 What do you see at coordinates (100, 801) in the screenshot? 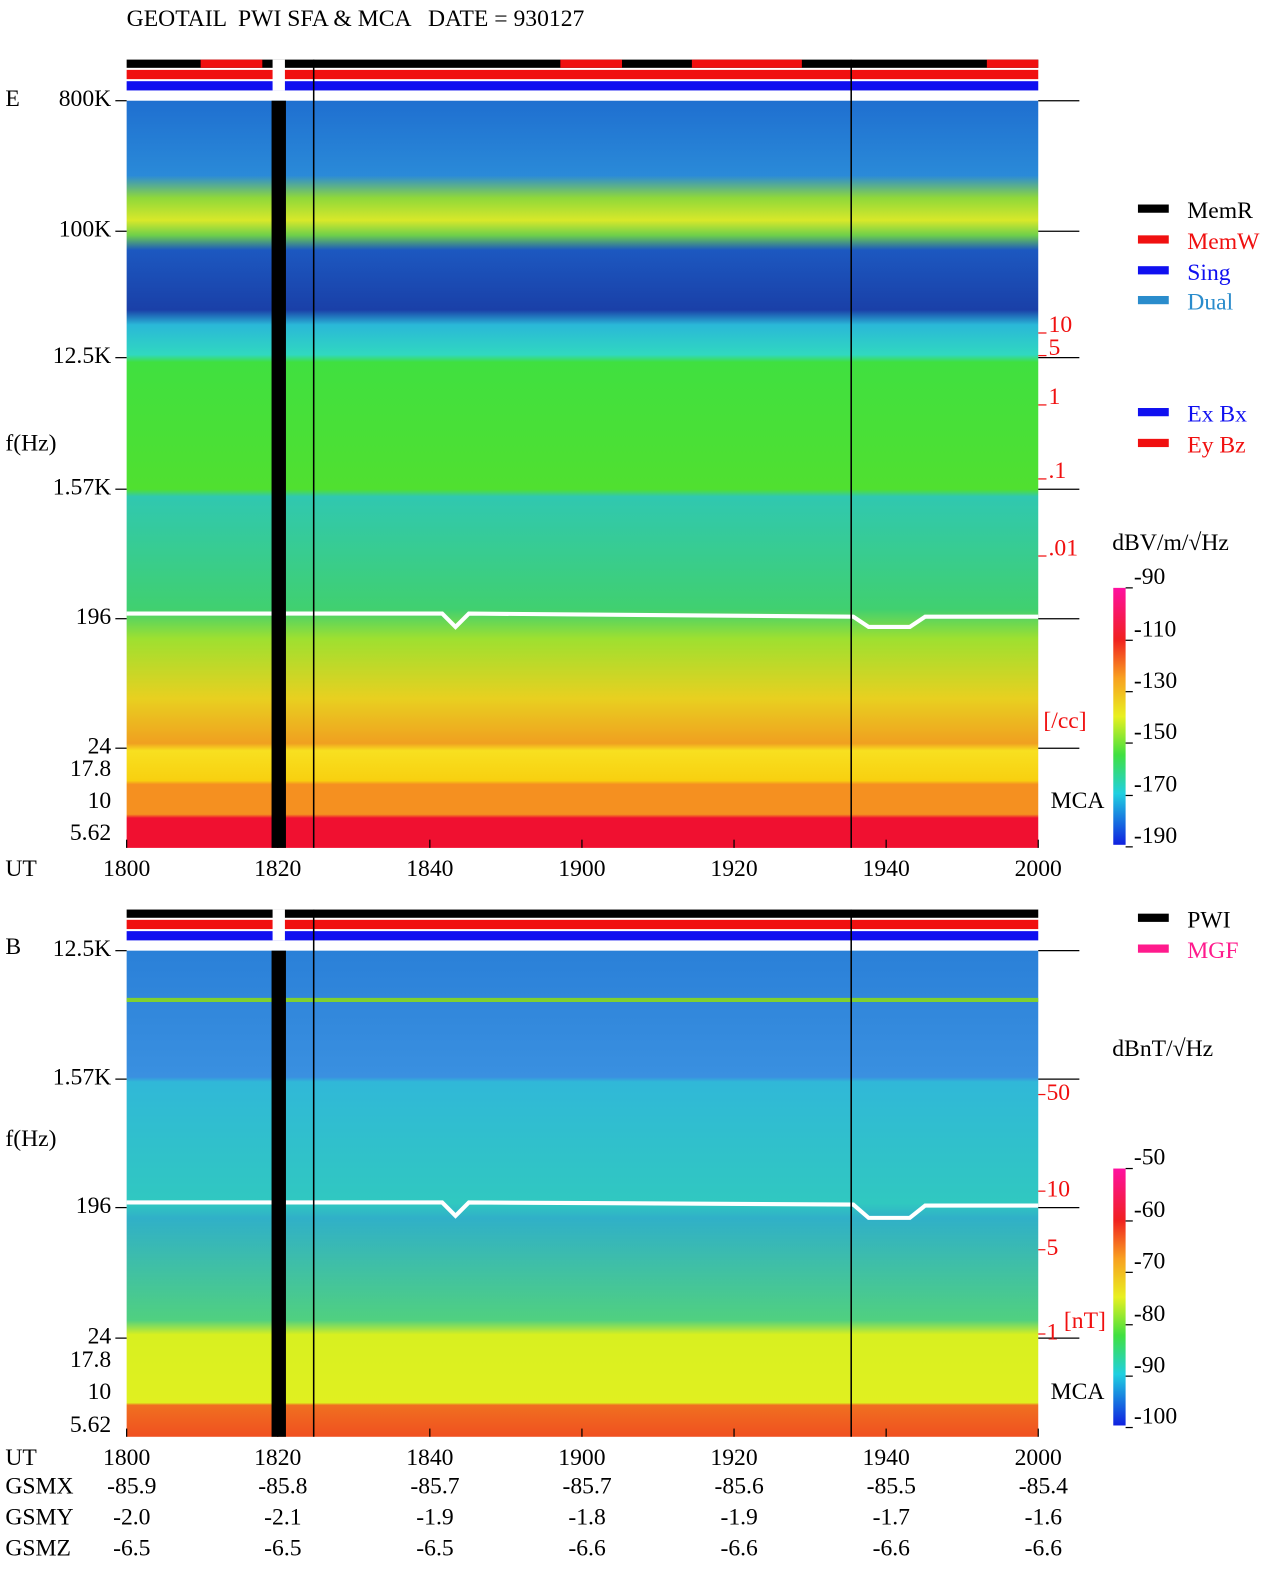
I see `y-tick-label: 10` at bounding box center [100, 801].